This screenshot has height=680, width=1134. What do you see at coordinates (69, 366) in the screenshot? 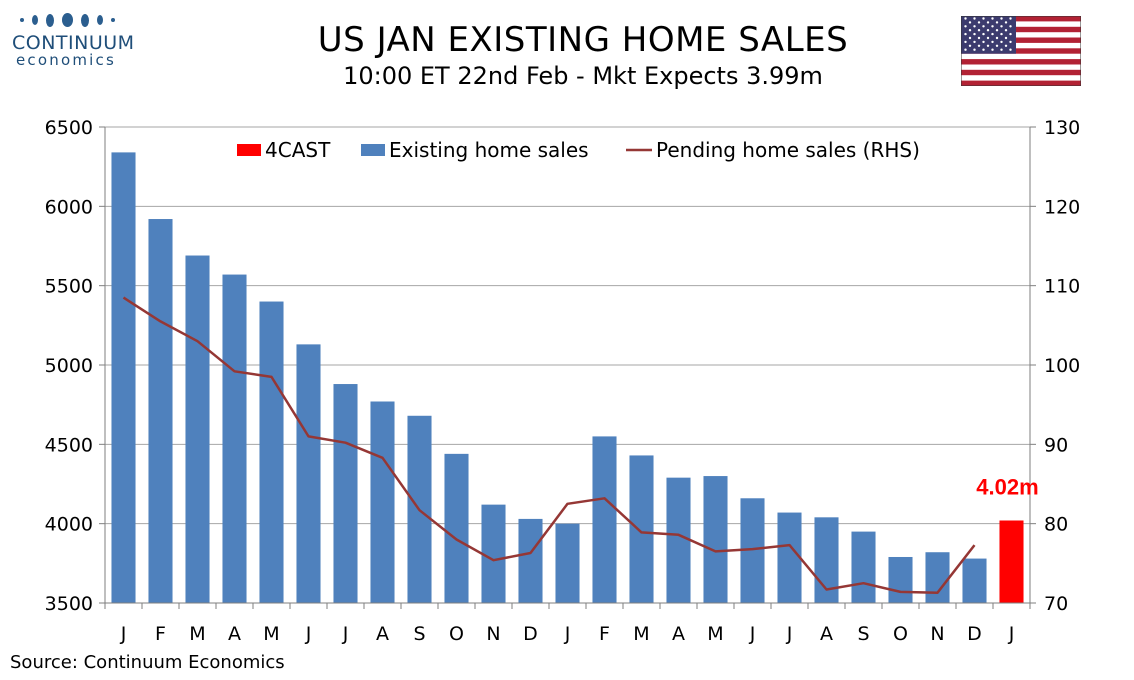
I see `y-left-tick-label: 5000` at bounding box center [69, 366].